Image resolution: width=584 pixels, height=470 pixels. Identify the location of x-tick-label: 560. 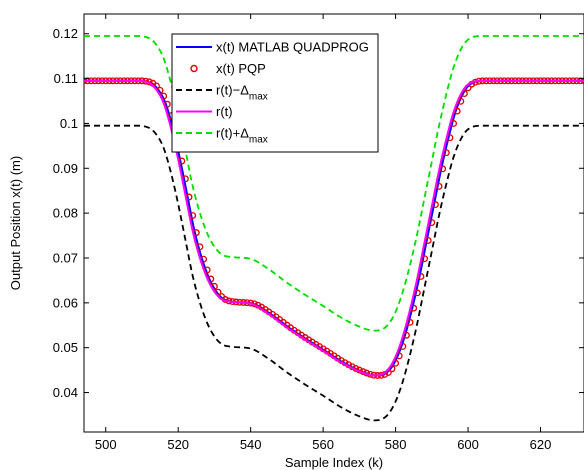
(323, 444).